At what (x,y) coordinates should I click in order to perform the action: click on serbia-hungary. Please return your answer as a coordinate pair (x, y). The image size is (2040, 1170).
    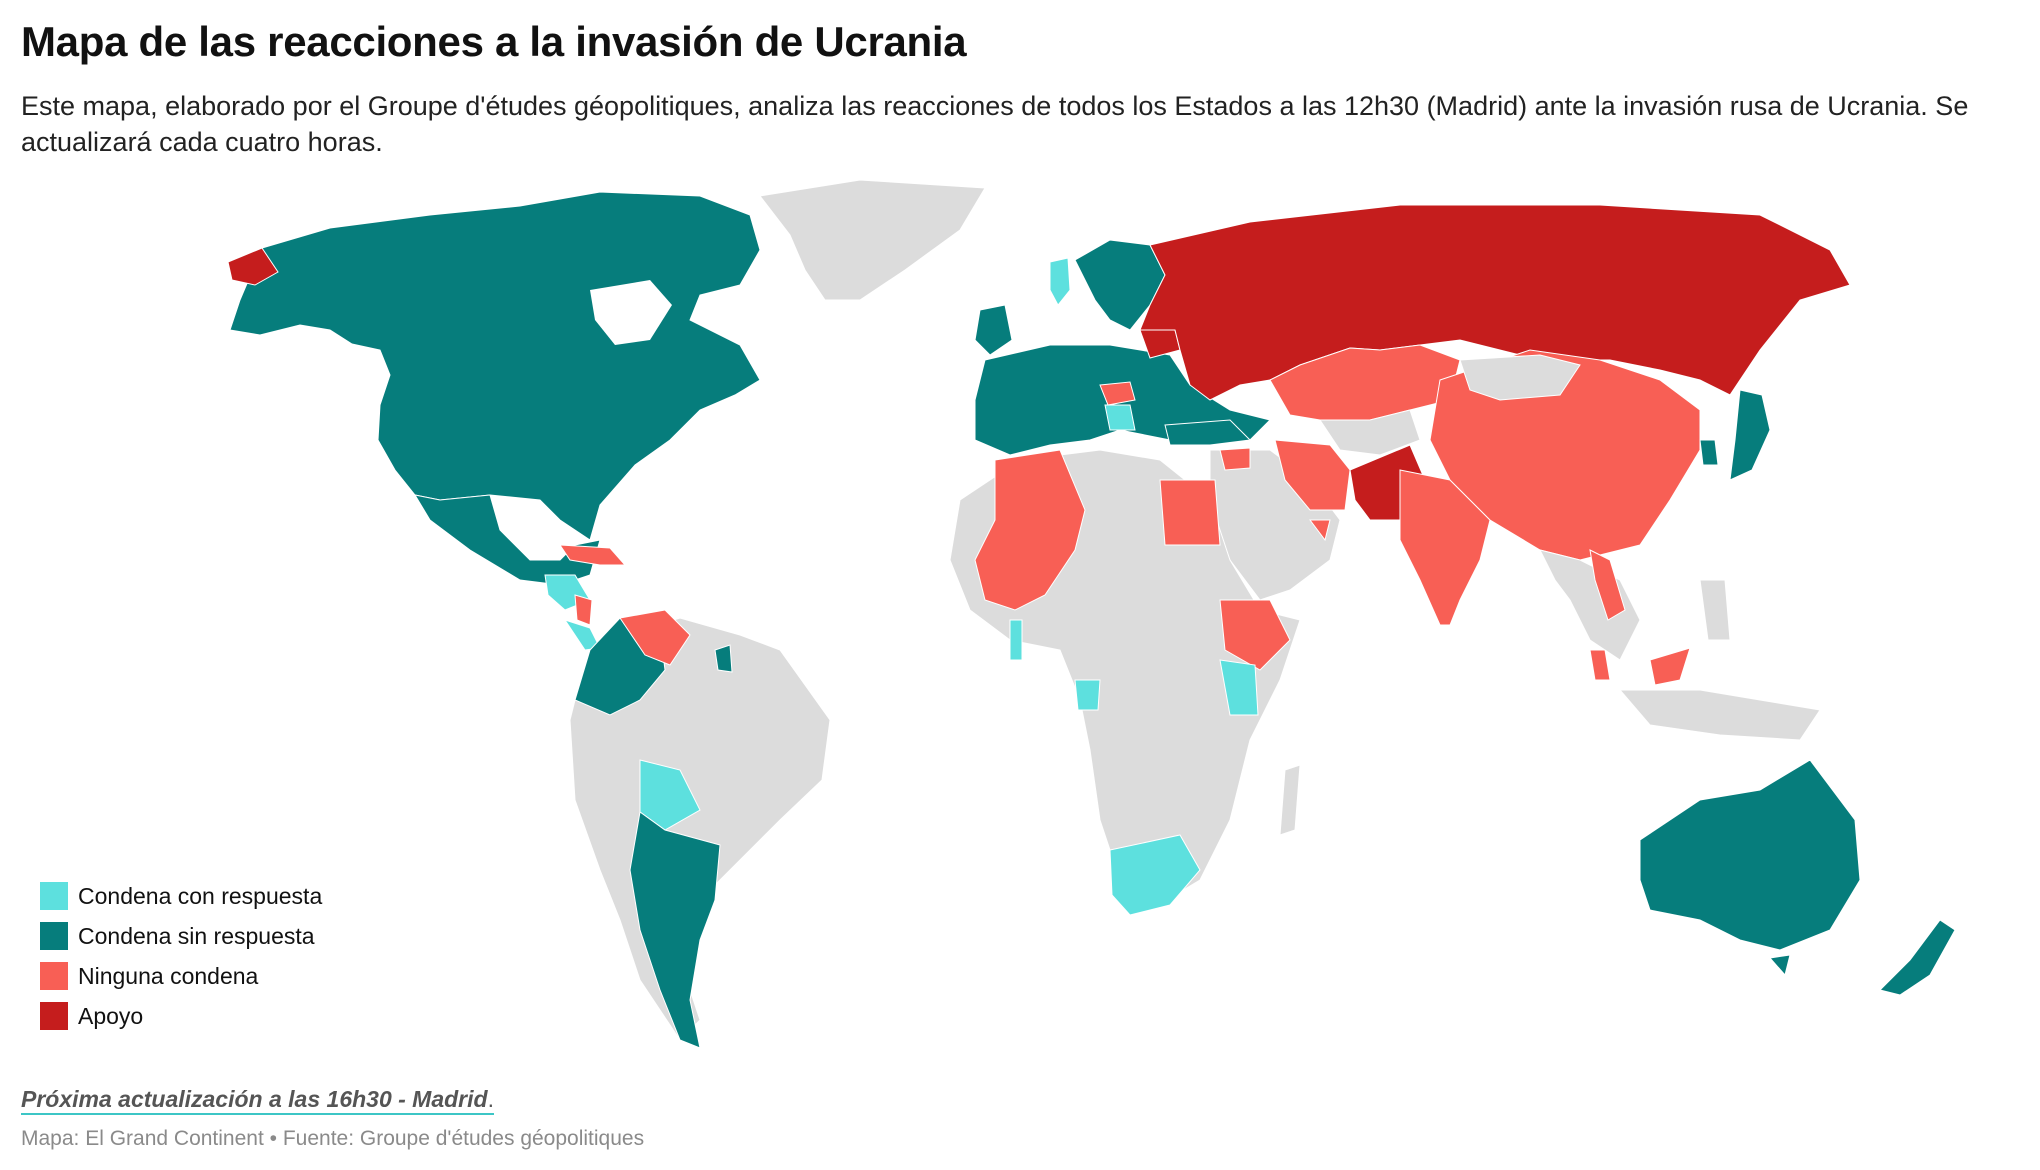
    Looking at the image, I should click on (1117, 393).